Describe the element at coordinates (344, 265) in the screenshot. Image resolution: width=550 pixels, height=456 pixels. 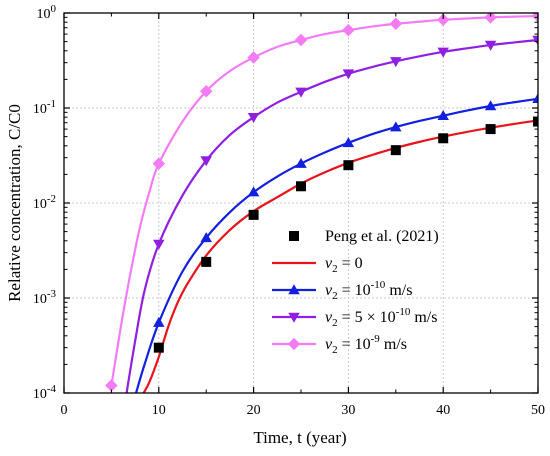
I see `legend-label: v2 = 0` at that location.